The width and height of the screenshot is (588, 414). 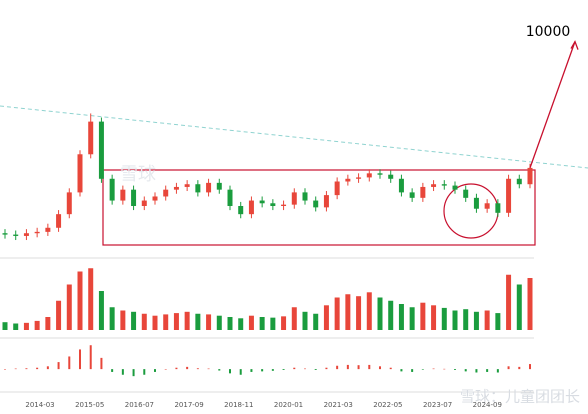 What do you see at coordinates (520, 397) in the screenshot?
I see `watermark: 雪球：儿童团团长` at bounding box center [520, 397].